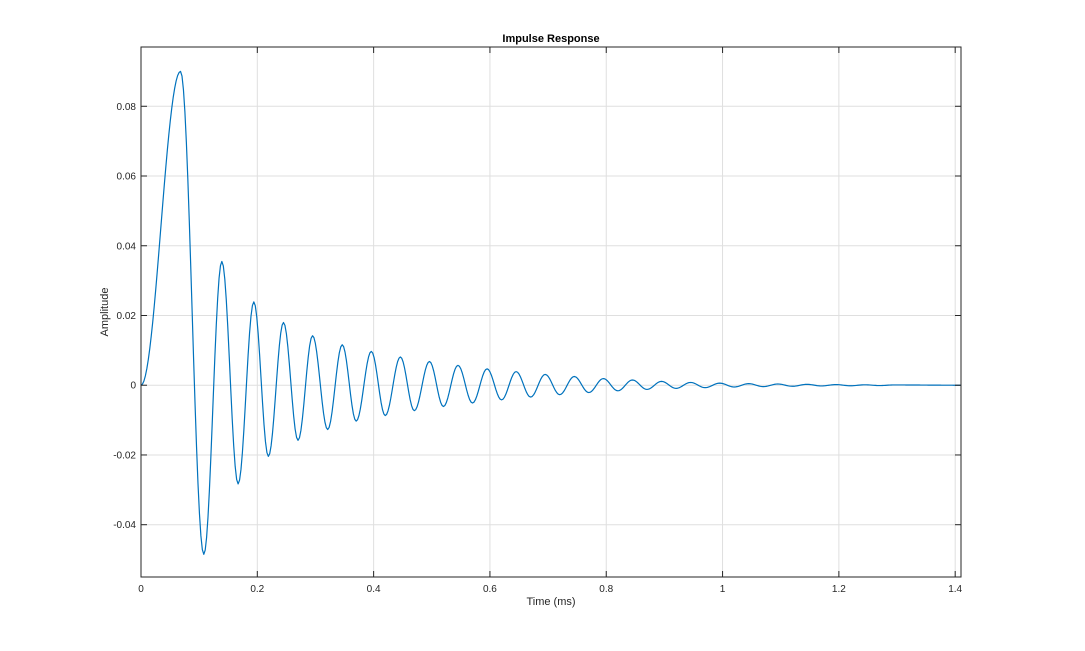 The height and width of the screenshot is (651, 1085). Describe the element at coordinates (127, 107) in the screenshot. I see `y-tick-label: 0.08` at that location.